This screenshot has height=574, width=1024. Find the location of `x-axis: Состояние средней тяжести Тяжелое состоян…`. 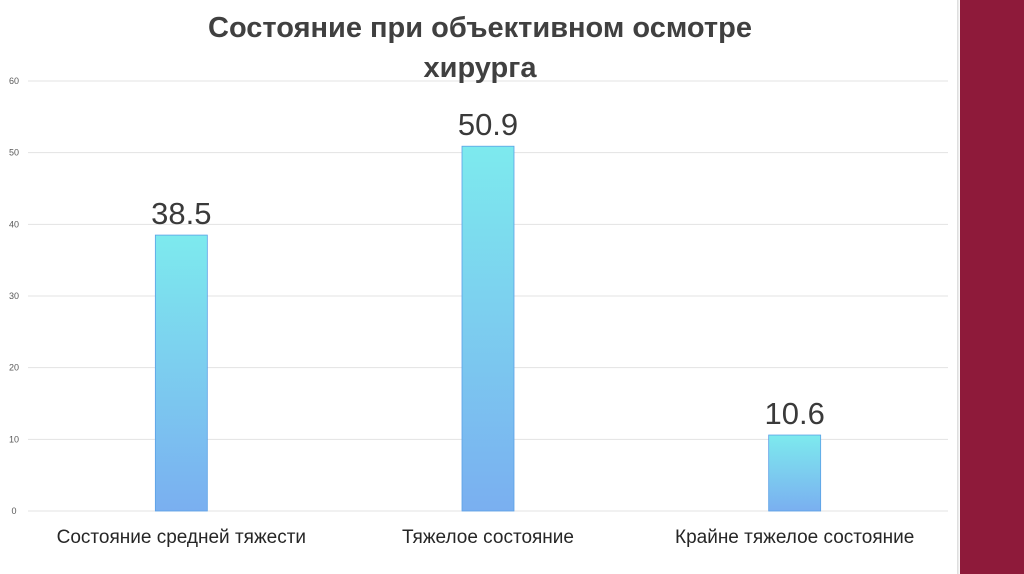

x-axis: Состояние средней тяжести Тяжелое состоян… is located at coordinates (486, 537).